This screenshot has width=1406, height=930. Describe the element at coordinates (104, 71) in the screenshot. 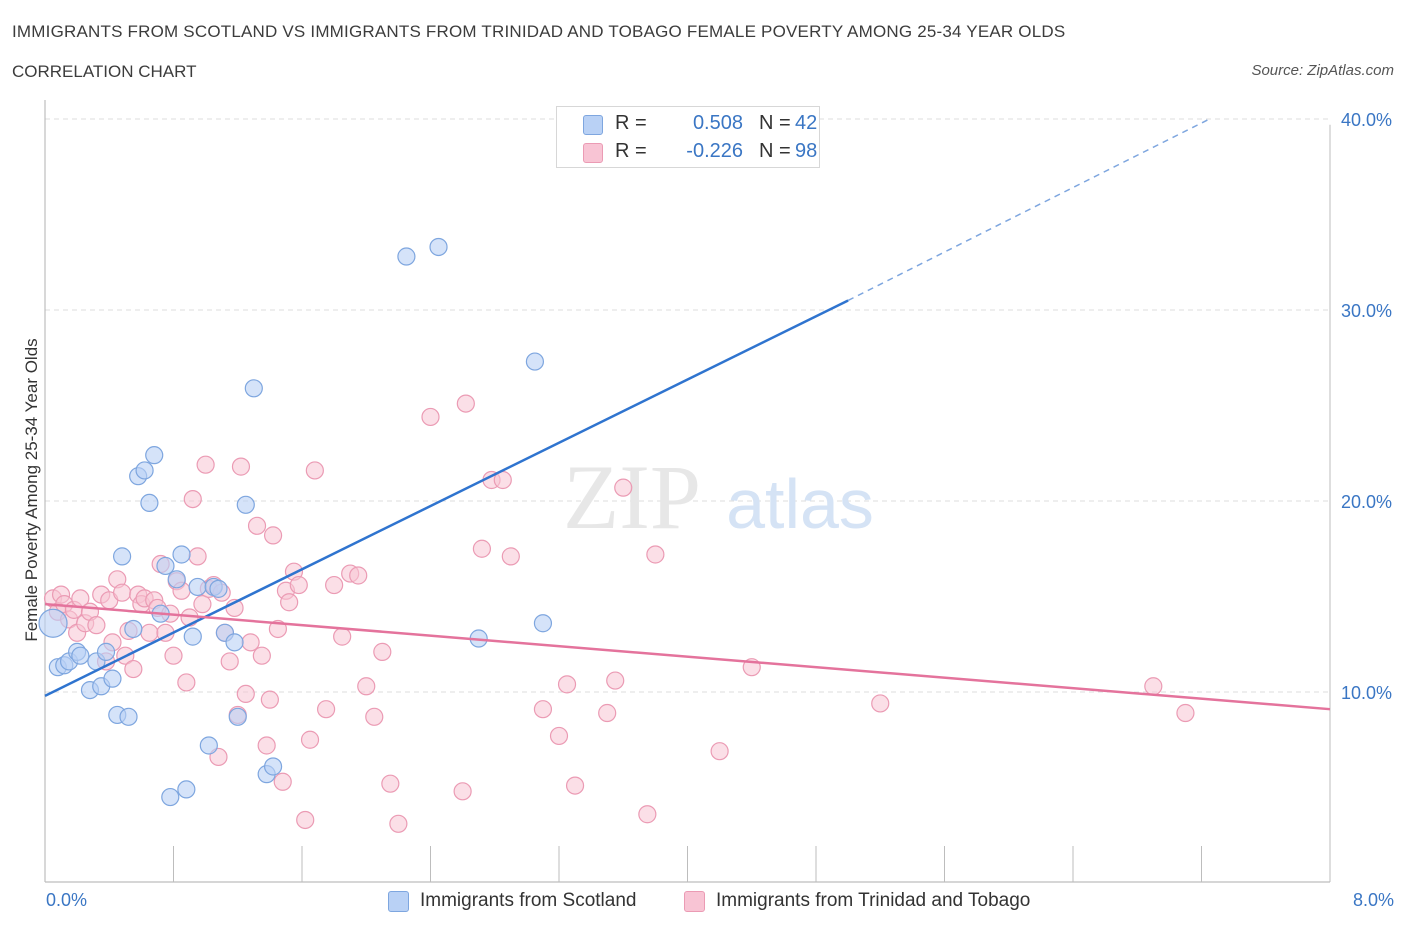

I see `chart-subtitle: CORRELATION CHART` at that location.